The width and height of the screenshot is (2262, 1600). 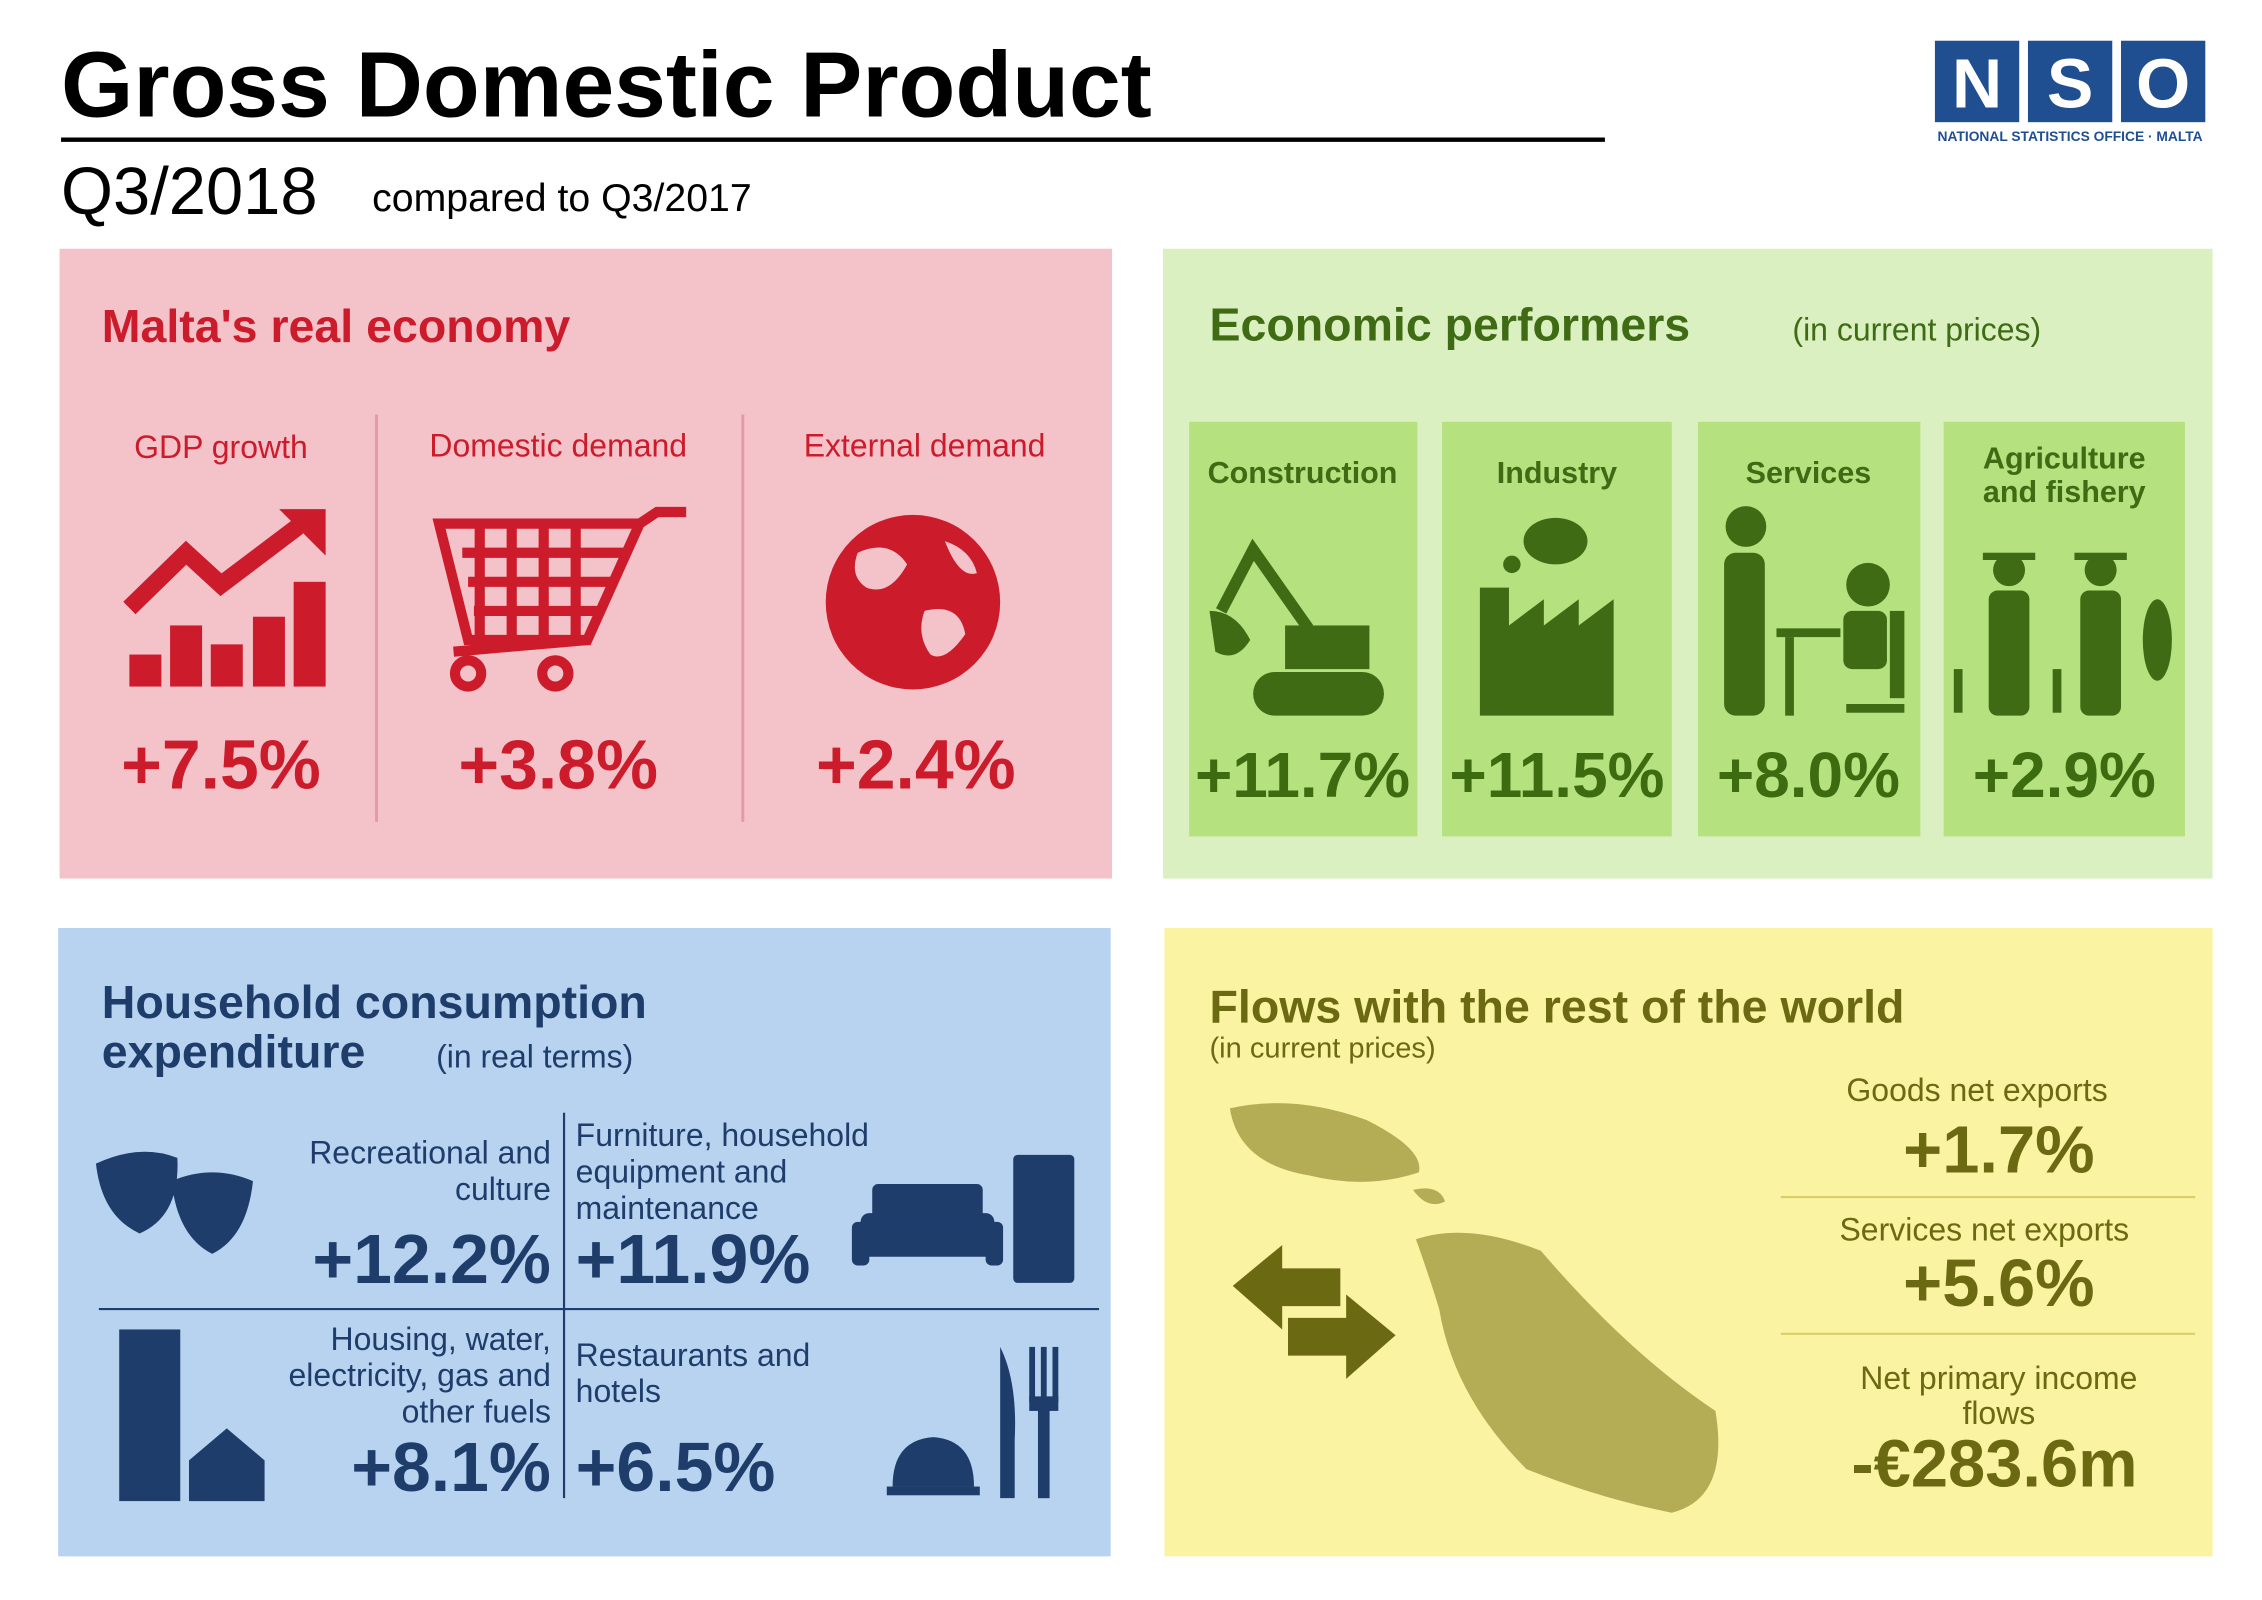 I want to click on logo-letter: N, so click(x=1977, y=84).